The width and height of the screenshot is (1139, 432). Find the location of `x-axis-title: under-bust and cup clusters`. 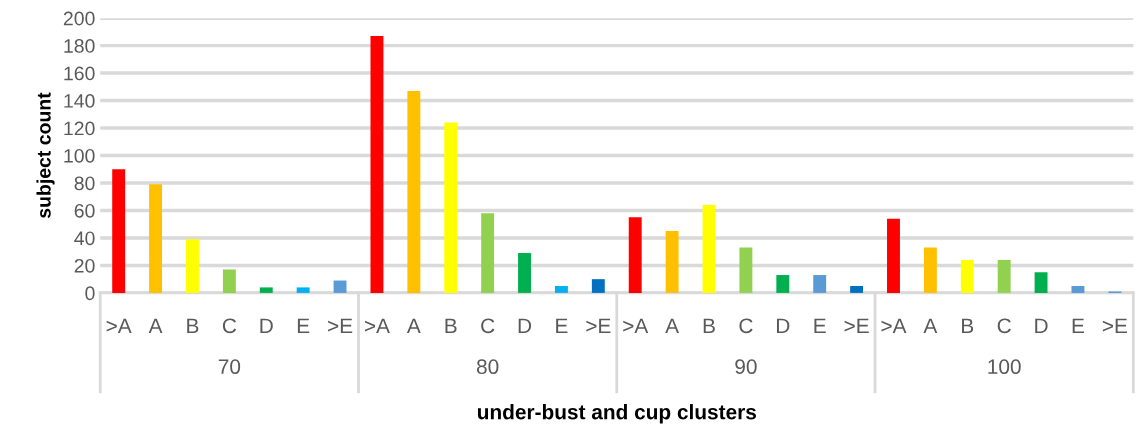

x-axis-title: under-bust and cup clusters is located at coordinates (617, 414).